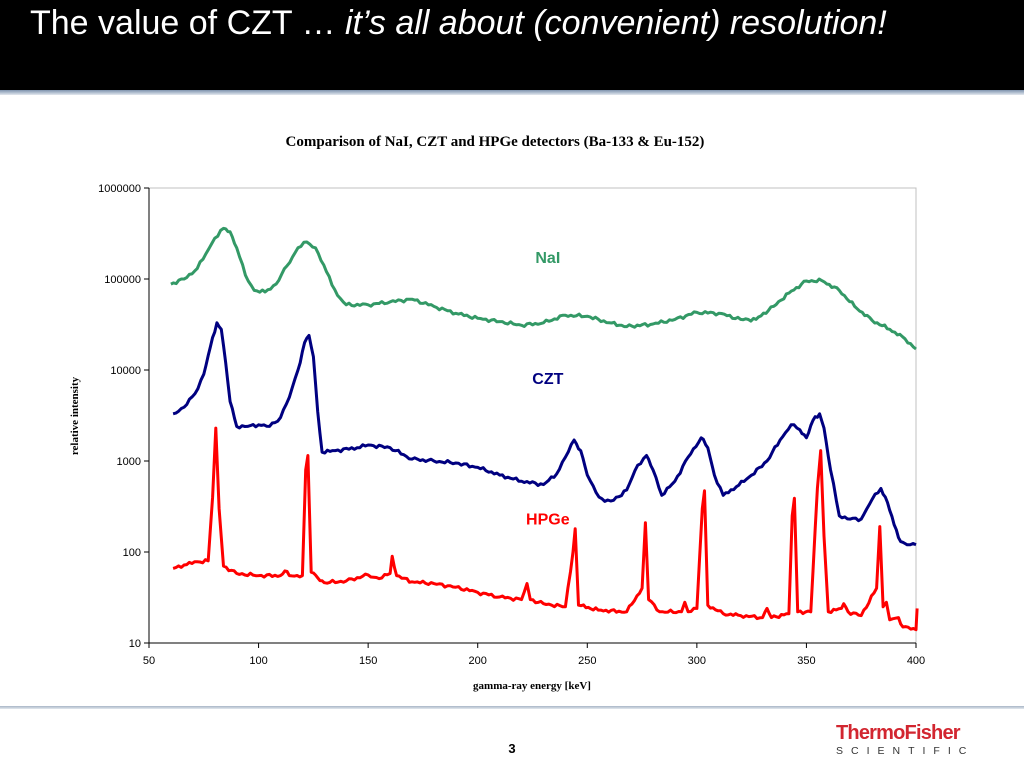 Image resolution: width=1024 pixels, height=768 pixels. I want to click on x-axis-label: gamma-ray energy [keV], so click(532, 686).